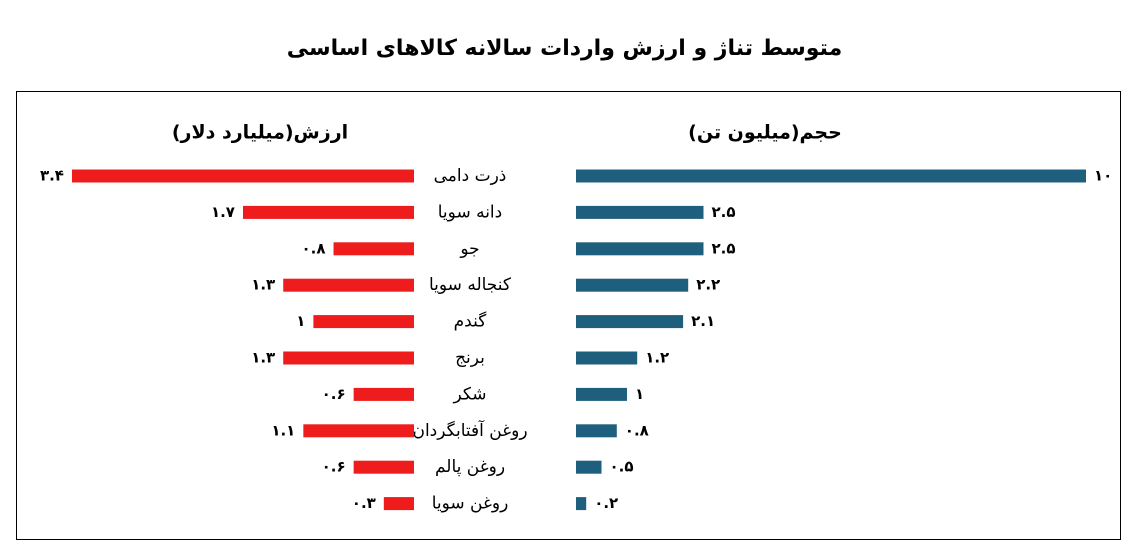  I want to click on category-label: روغن سویا, so click(470, 504).